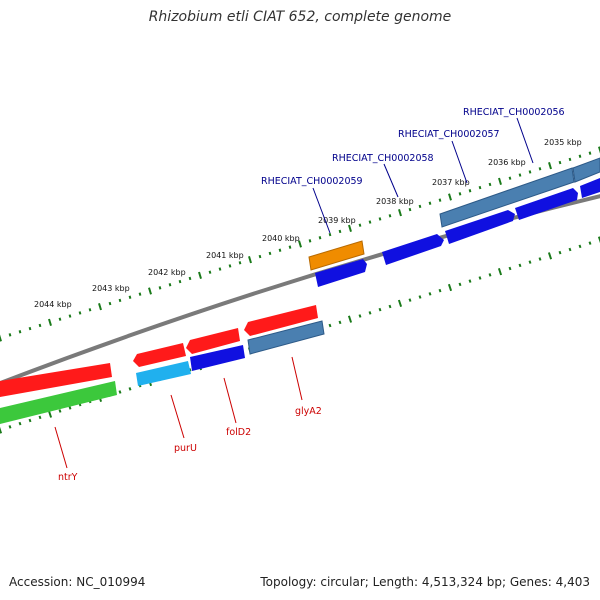  Describe the element at coordinates (58, 402) in the screenshot. I see `gene-green-bottom` at that location.